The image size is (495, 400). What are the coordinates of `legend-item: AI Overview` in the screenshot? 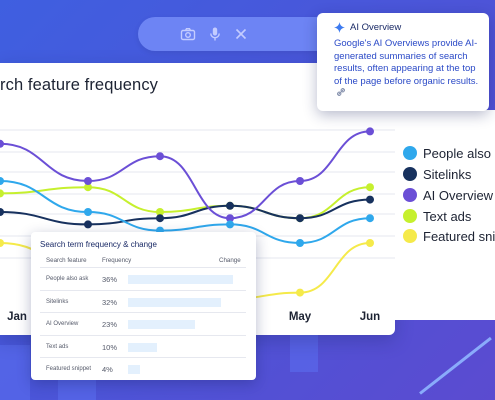 It's located at (448, 195).